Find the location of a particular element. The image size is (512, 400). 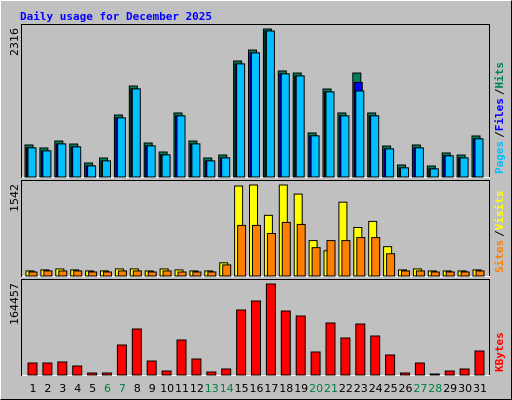

legend-entry: Sites is located at coordinates (499, 256).